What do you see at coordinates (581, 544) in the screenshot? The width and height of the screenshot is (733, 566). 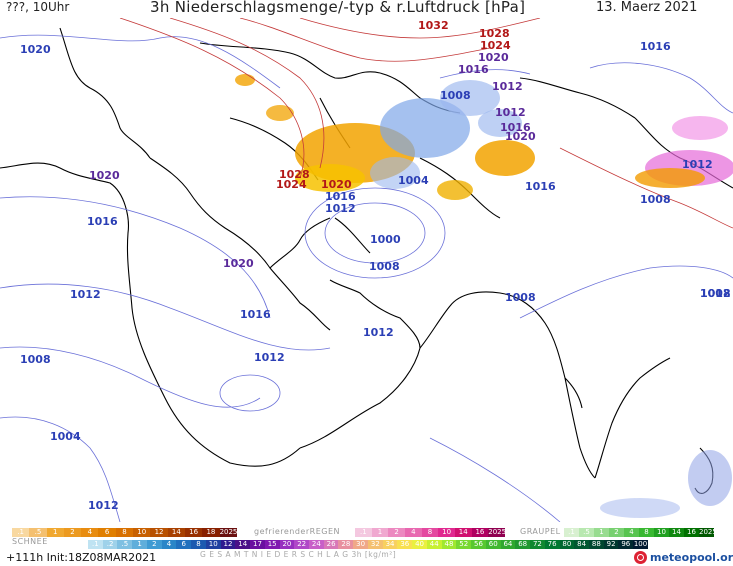 I see `legend-swatch: 84` at bounding box center [581, 544].